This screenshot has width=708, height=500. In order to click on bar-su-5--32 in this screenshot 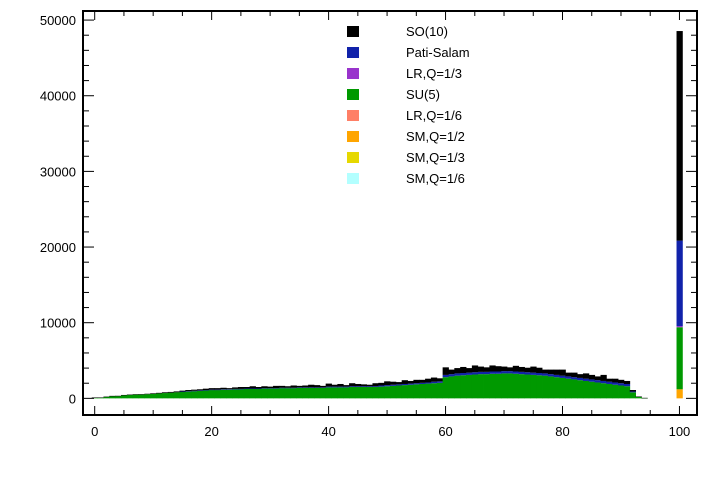, I will do `click(282, 393)`.